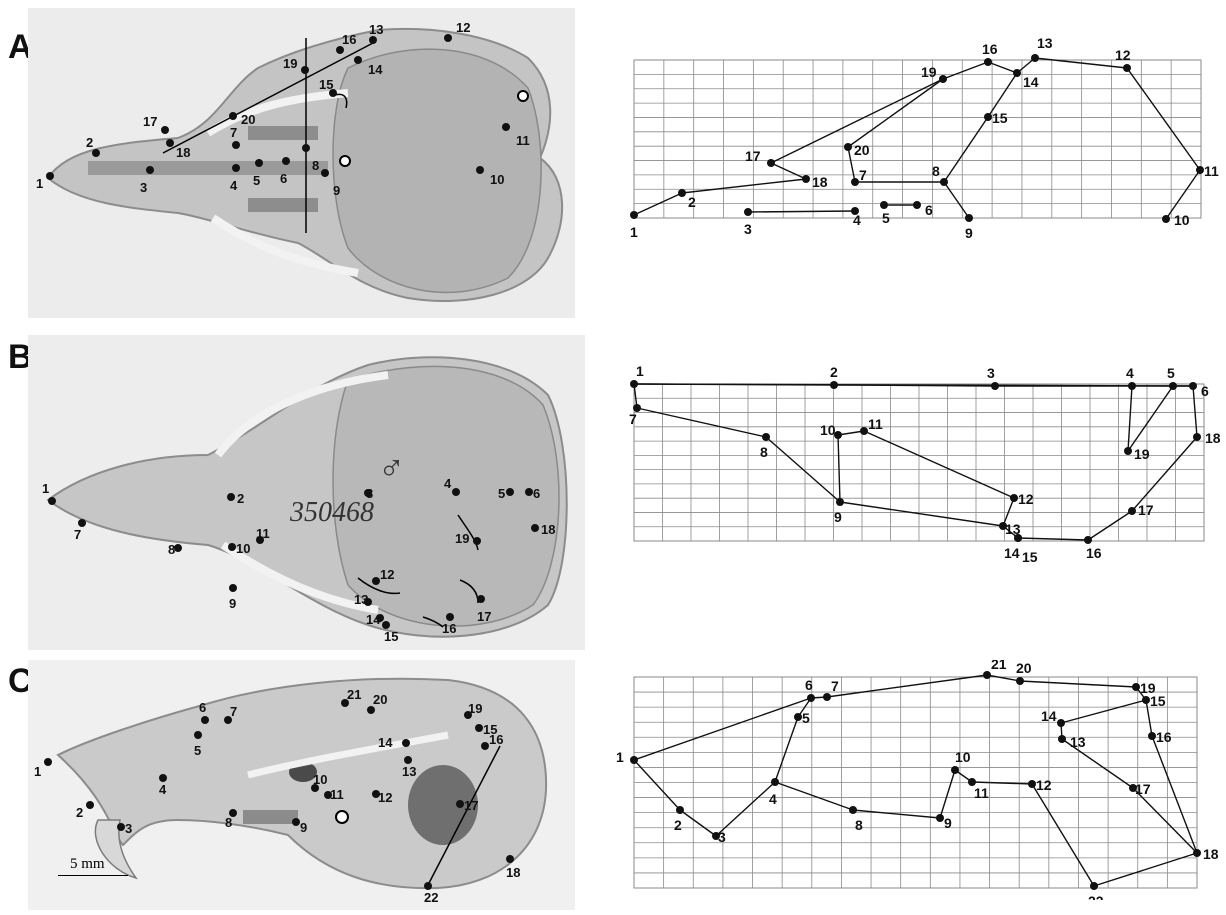 This screenshot has width=1226, height=915. I want to click on panel-b-grid-landmark-label-16: 16, so click(1094, 553).